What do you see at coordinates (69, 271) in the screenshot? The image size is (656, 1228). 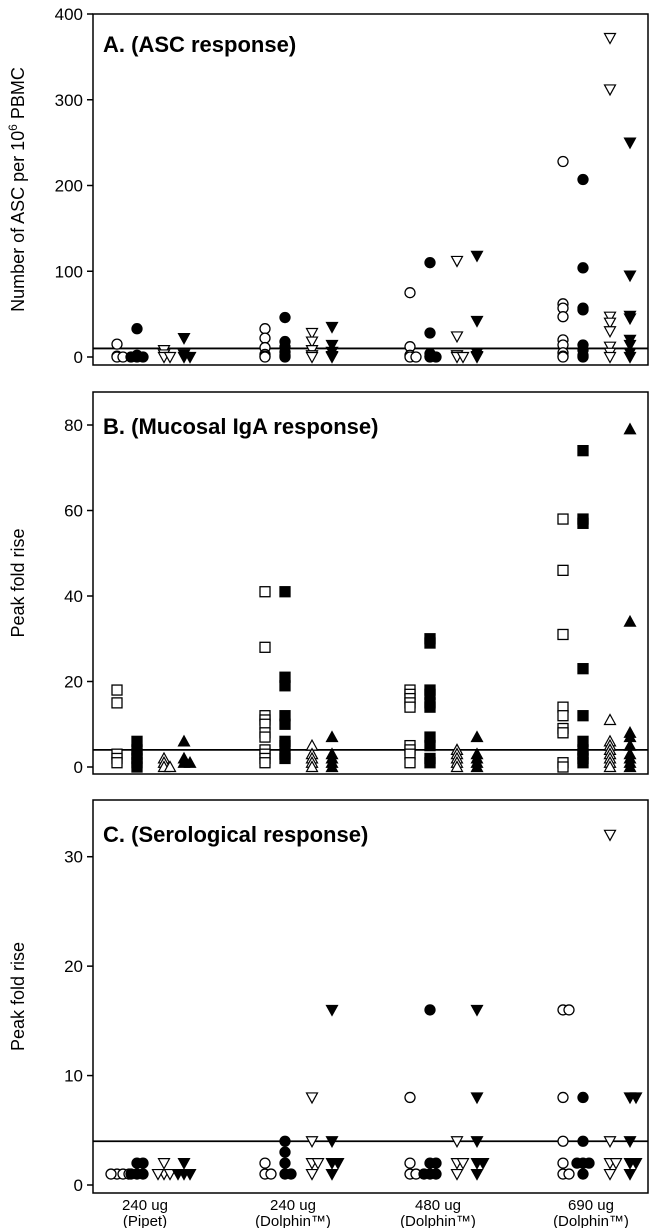 I see `y-tick-label: 100` at bounding box center [69, 271].